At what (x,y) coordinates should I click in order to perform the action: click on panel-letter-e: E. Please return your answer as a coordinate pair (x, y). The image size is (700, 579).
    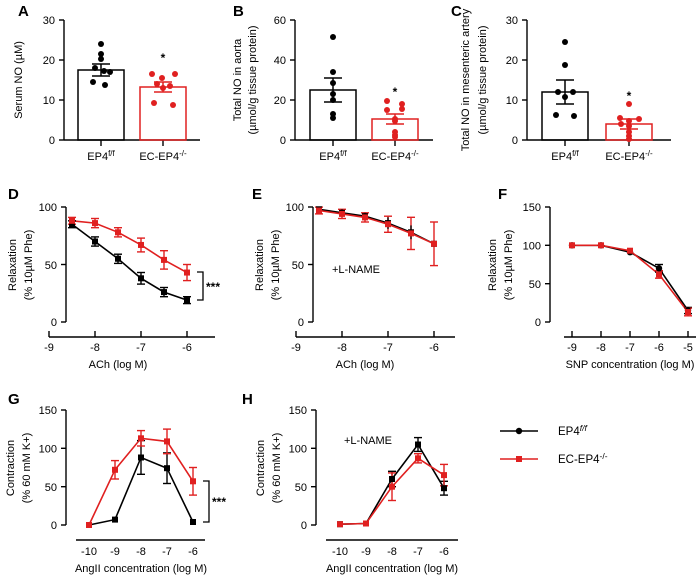
    Looking at the image, I should click on (257, 194).